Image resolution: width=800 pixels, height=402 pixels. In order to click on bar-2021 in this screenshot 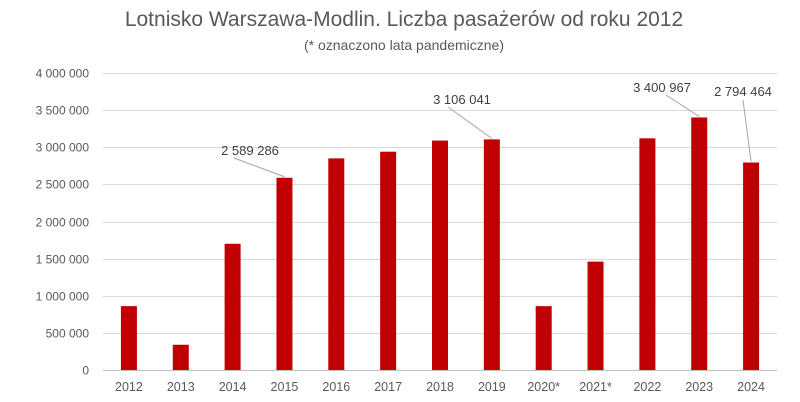, I will do `click(595, 315)`.